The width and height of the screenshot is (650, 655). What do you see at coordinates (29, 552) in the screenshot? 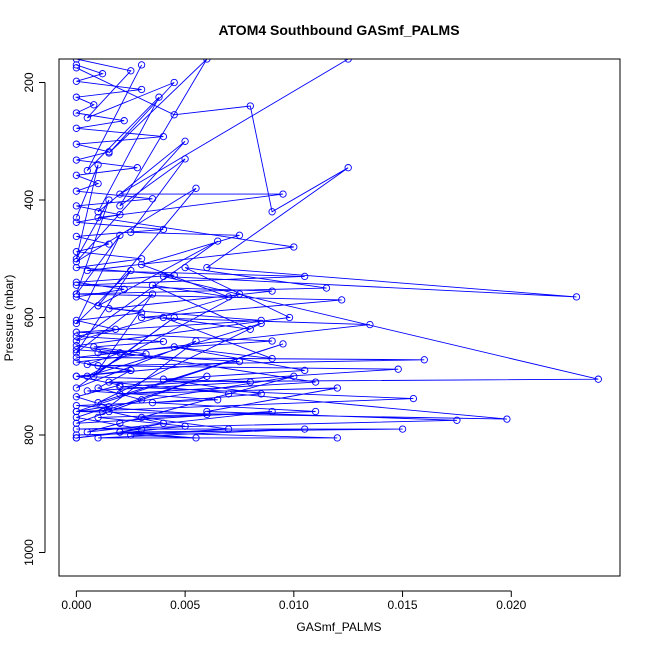
I see `y-tick-label: 1000` at bounding box center [29, 552].